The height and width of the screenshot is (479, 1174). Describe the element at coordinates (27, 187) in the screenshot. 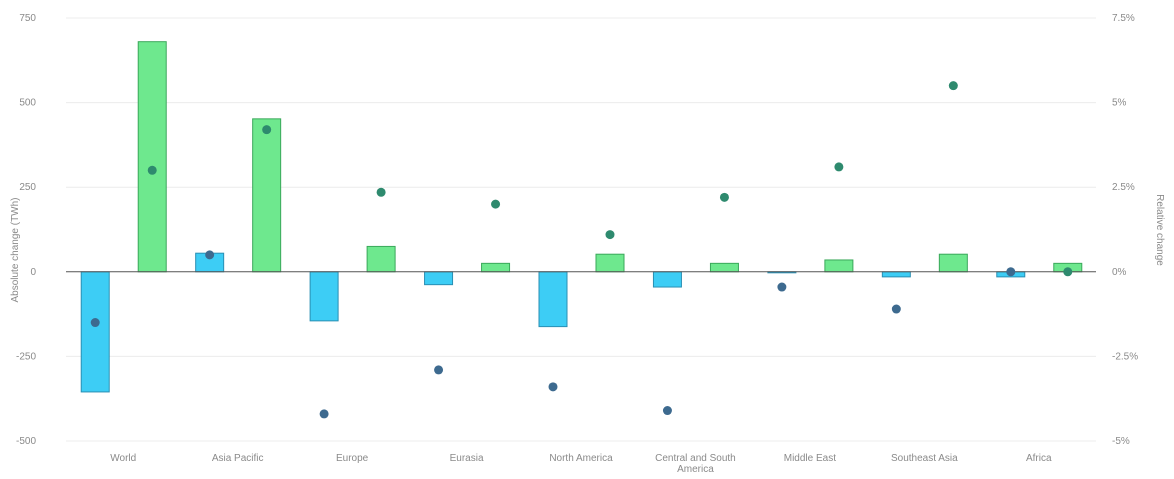

I see `left-tick-label: 250` at that location.